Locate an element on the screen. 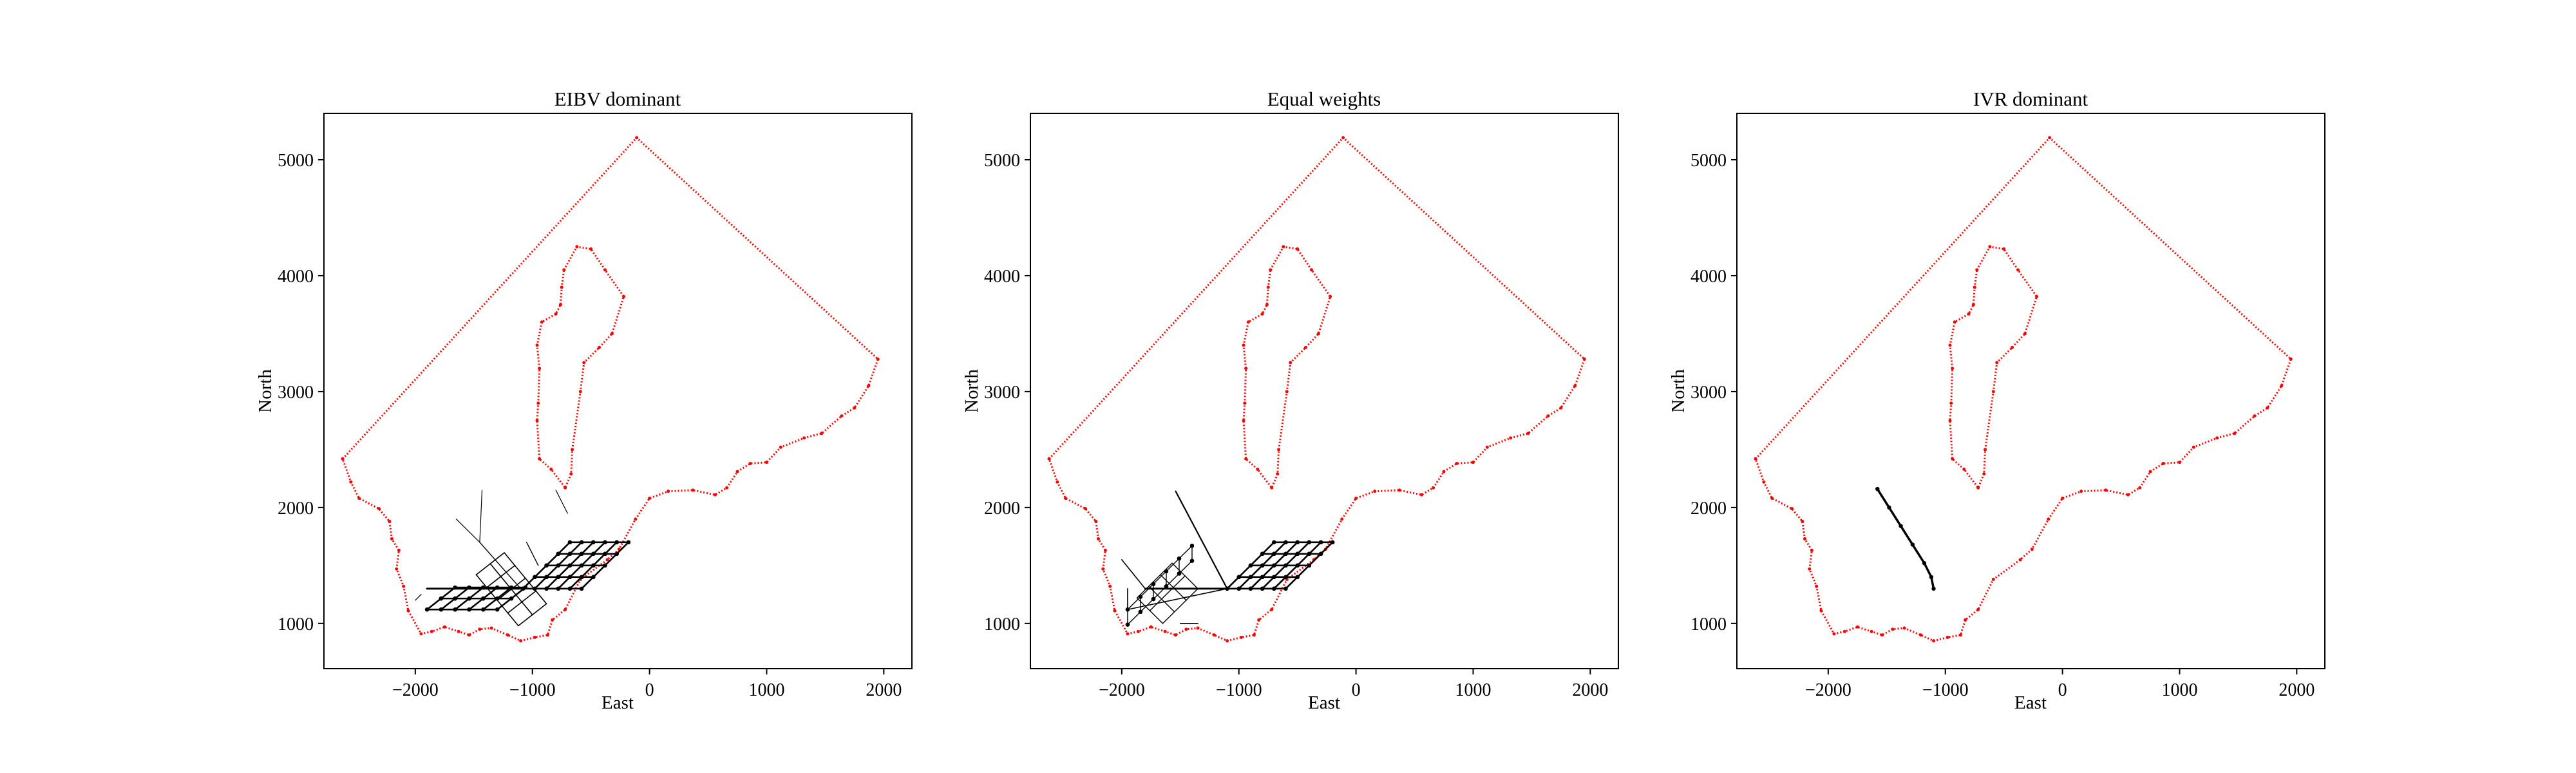 Image resolution: width=2576 pixels, height=773 pixels. boundaries is located at coordinates (1317, 389).